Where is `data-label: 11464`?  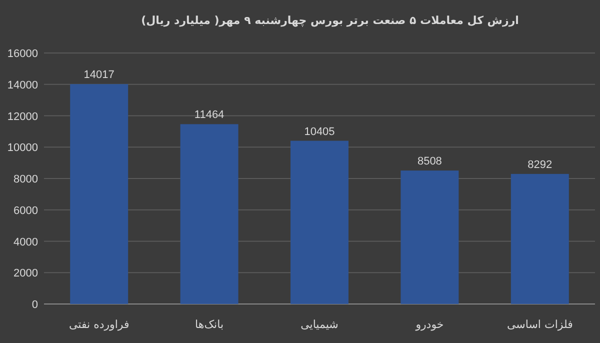 data-label: 11464 is located at coordinates (209, 115).